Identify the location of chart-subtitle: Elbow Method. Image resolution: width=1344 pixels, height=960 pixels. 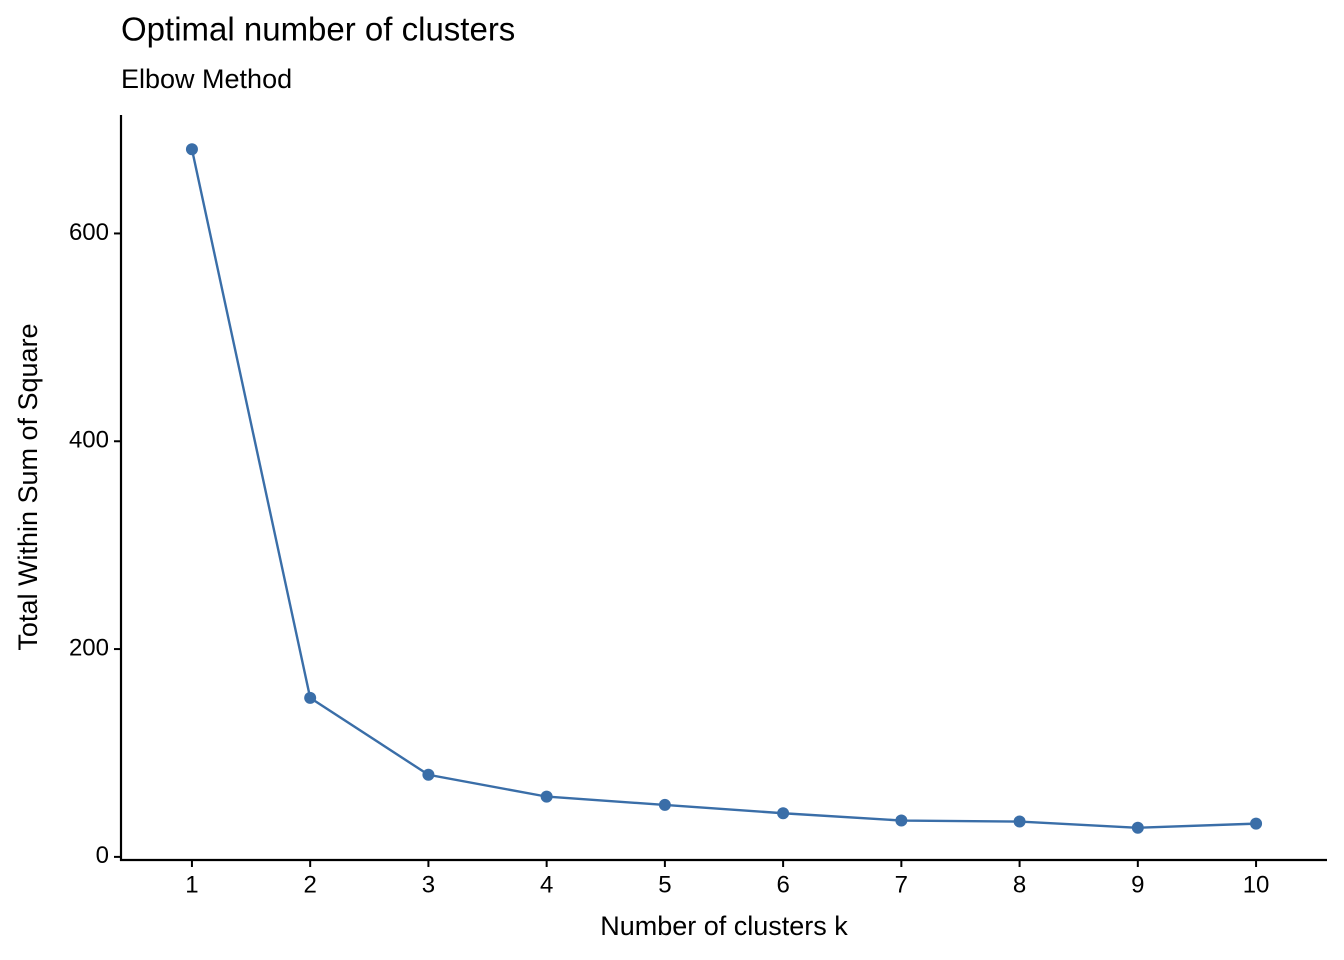
(206, 79).